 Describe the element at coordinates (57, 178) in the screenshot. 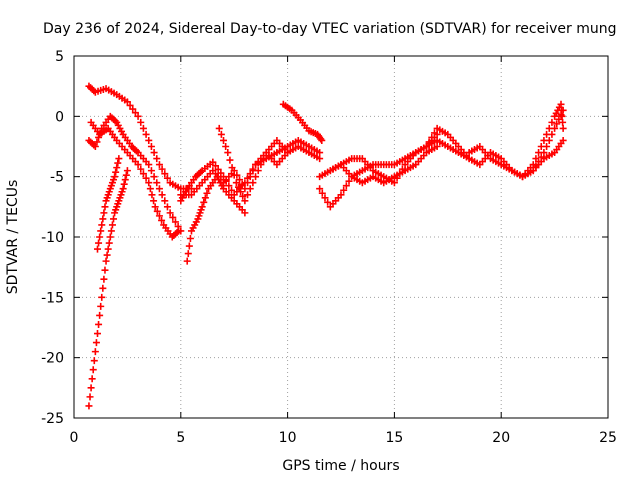

I see `y-tick-label: -5` at that location.